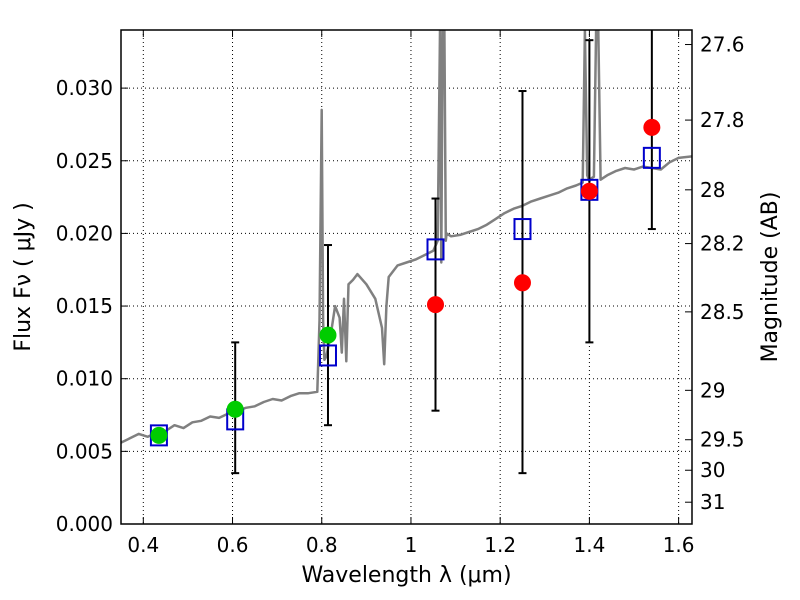 This screenshot has height=600, width=800. What do you see at coordinates (23, 276) in the screenshot?
I see `y-axis-label: Flux Fν ( μJy )` at bounding box center [23, 276].